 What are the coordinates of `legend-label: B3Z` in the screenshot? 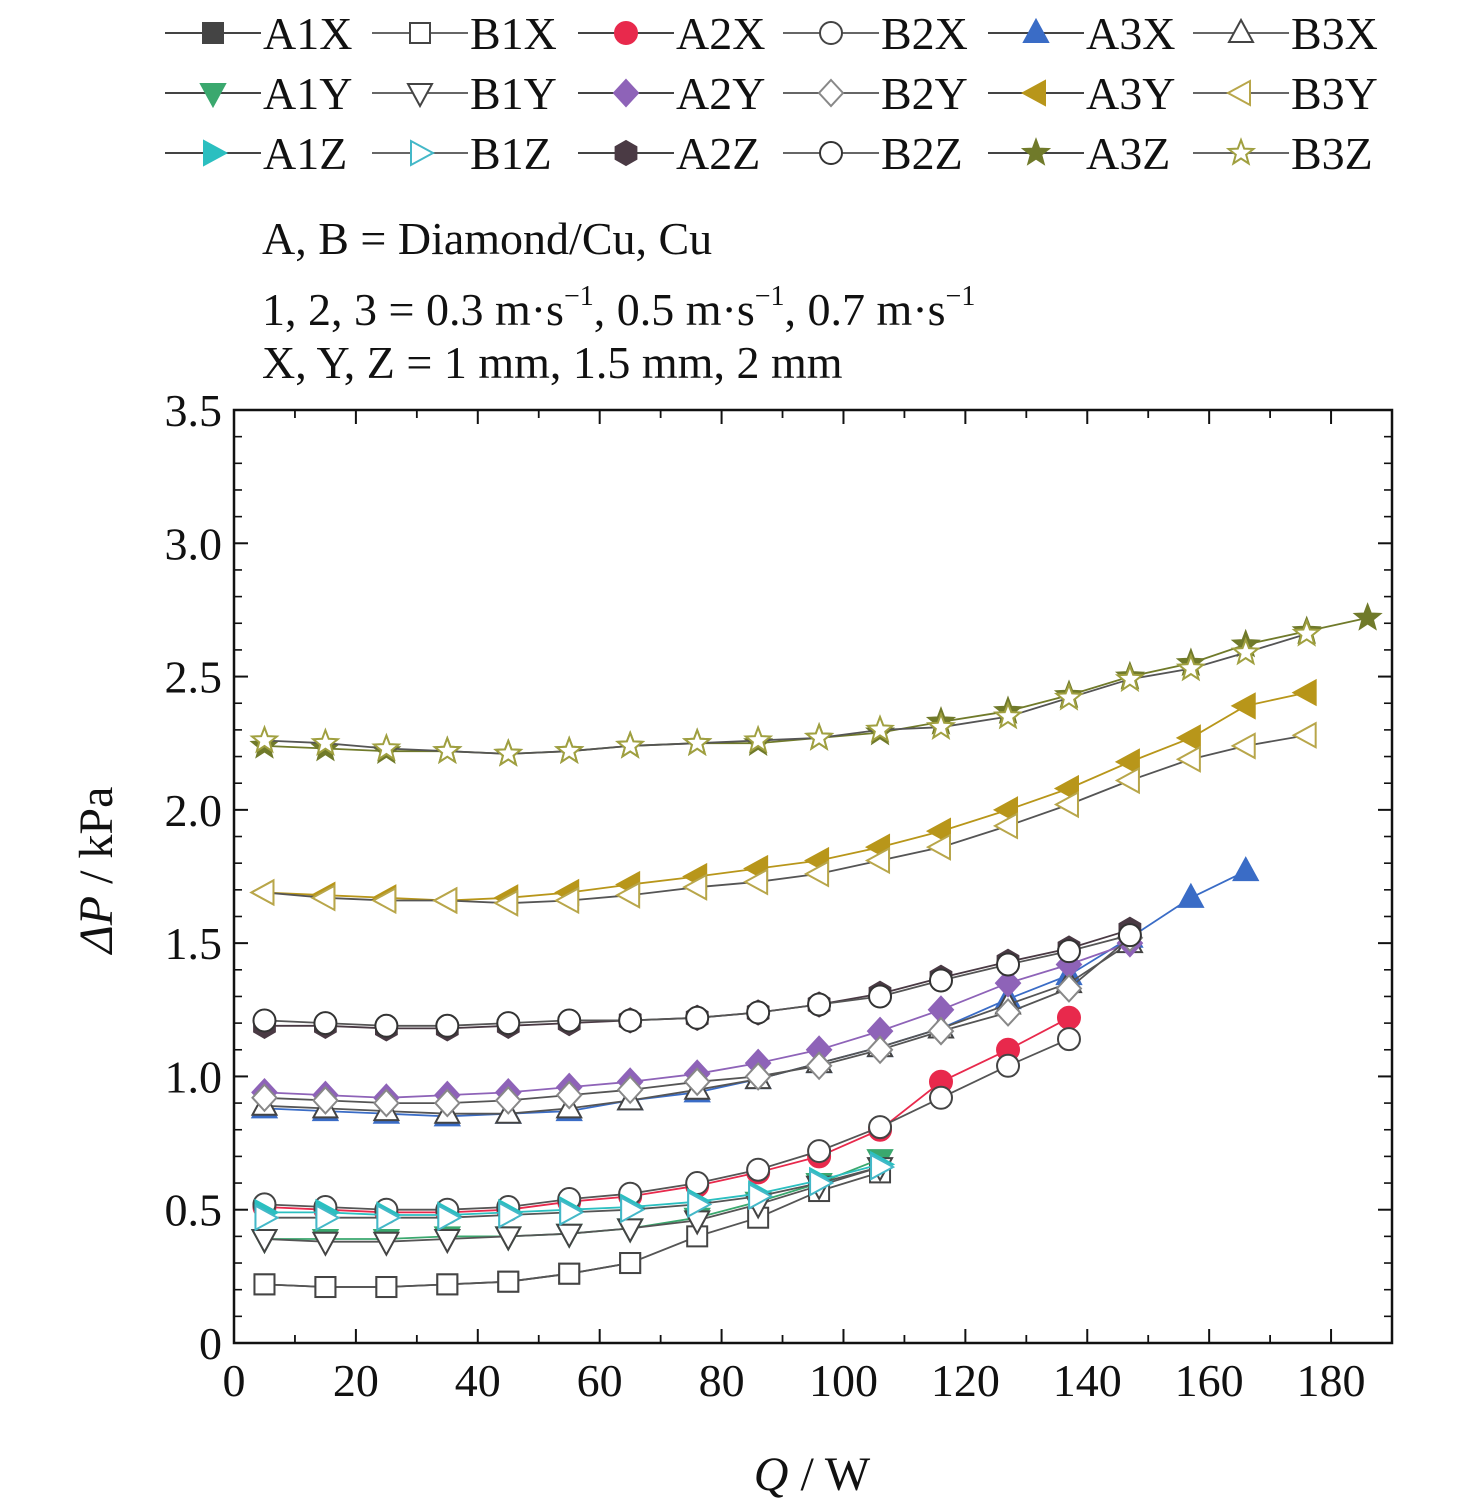 It's located at (1332, 153).